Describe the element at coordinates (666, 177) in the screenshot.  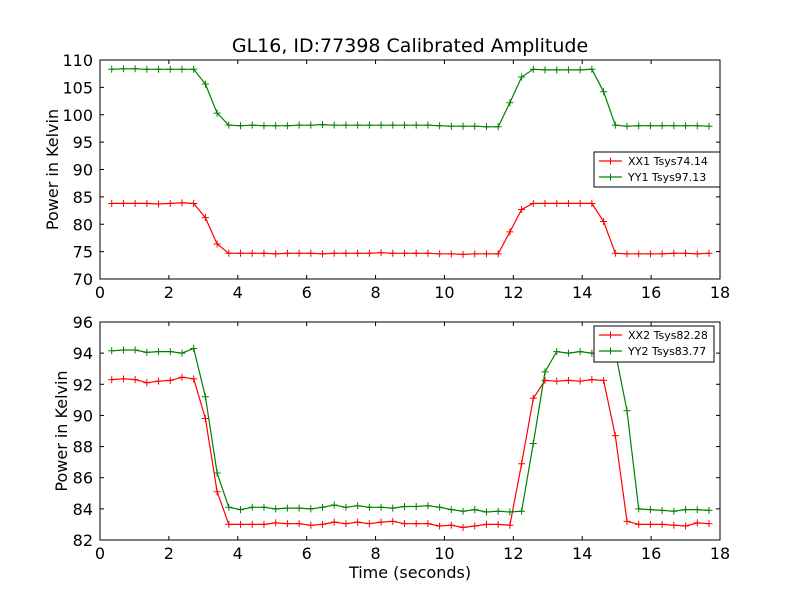
I see `legend-label-2: YY1 Tsys97.13` at that location.